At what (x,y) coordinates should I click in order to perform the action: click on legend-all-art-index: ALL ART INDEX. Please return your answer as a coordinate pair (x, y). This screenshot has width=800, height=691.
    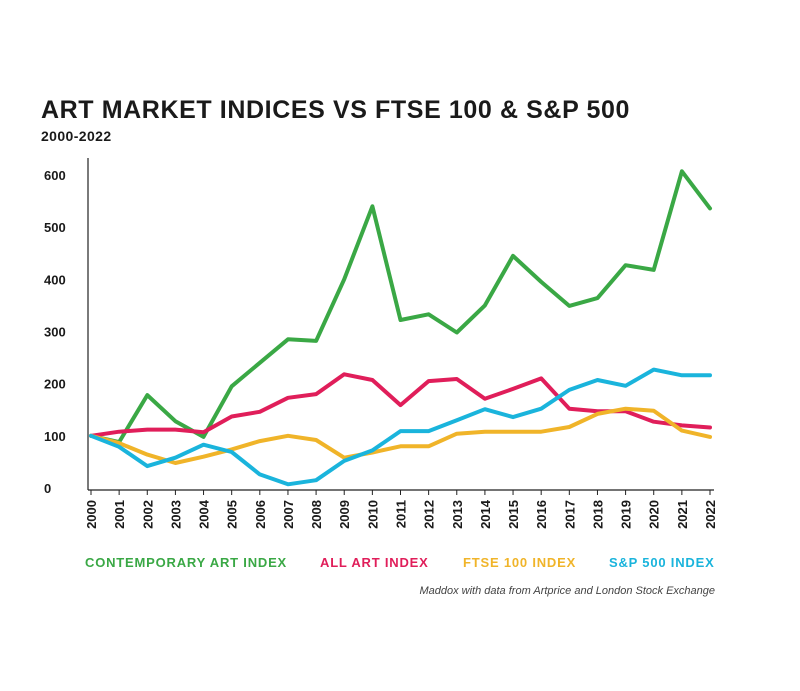
    Looking at the image, I should click on (374, 562).